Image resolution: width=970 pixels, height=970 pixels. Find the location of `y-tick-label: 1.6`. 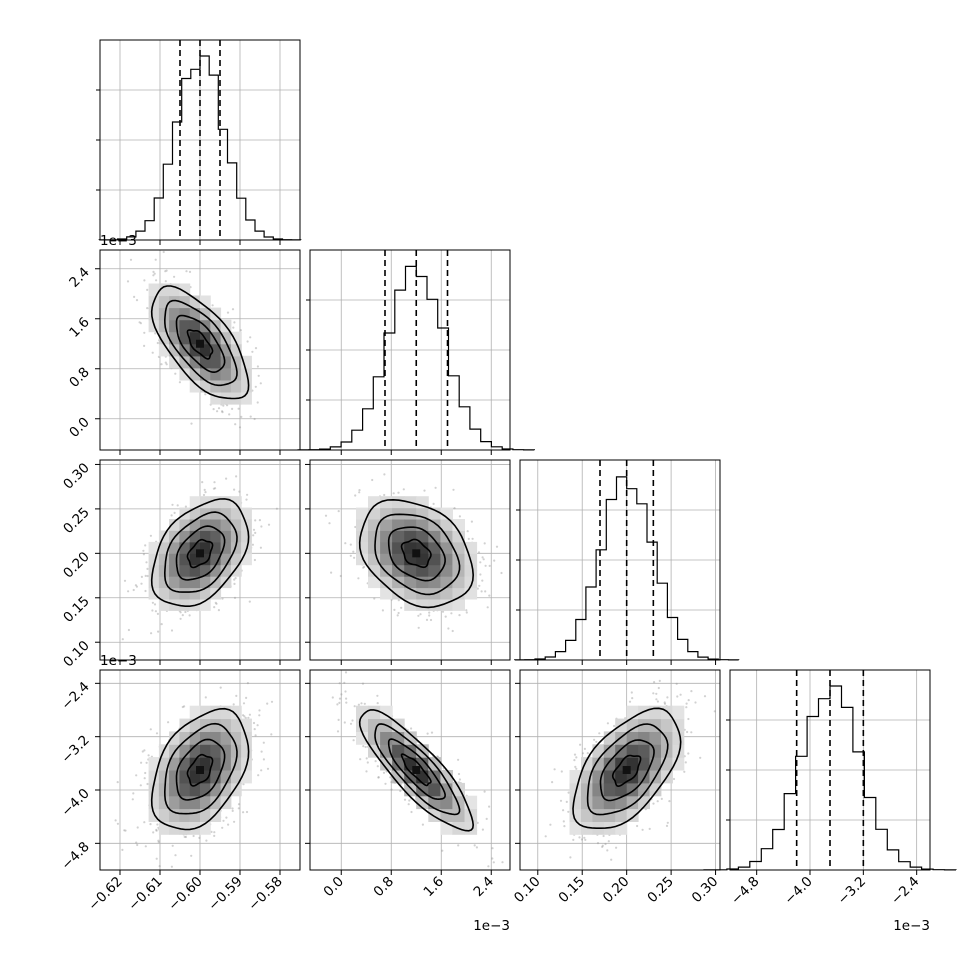

y-tick-label: 1.6 is located at coordinates (79, 327).